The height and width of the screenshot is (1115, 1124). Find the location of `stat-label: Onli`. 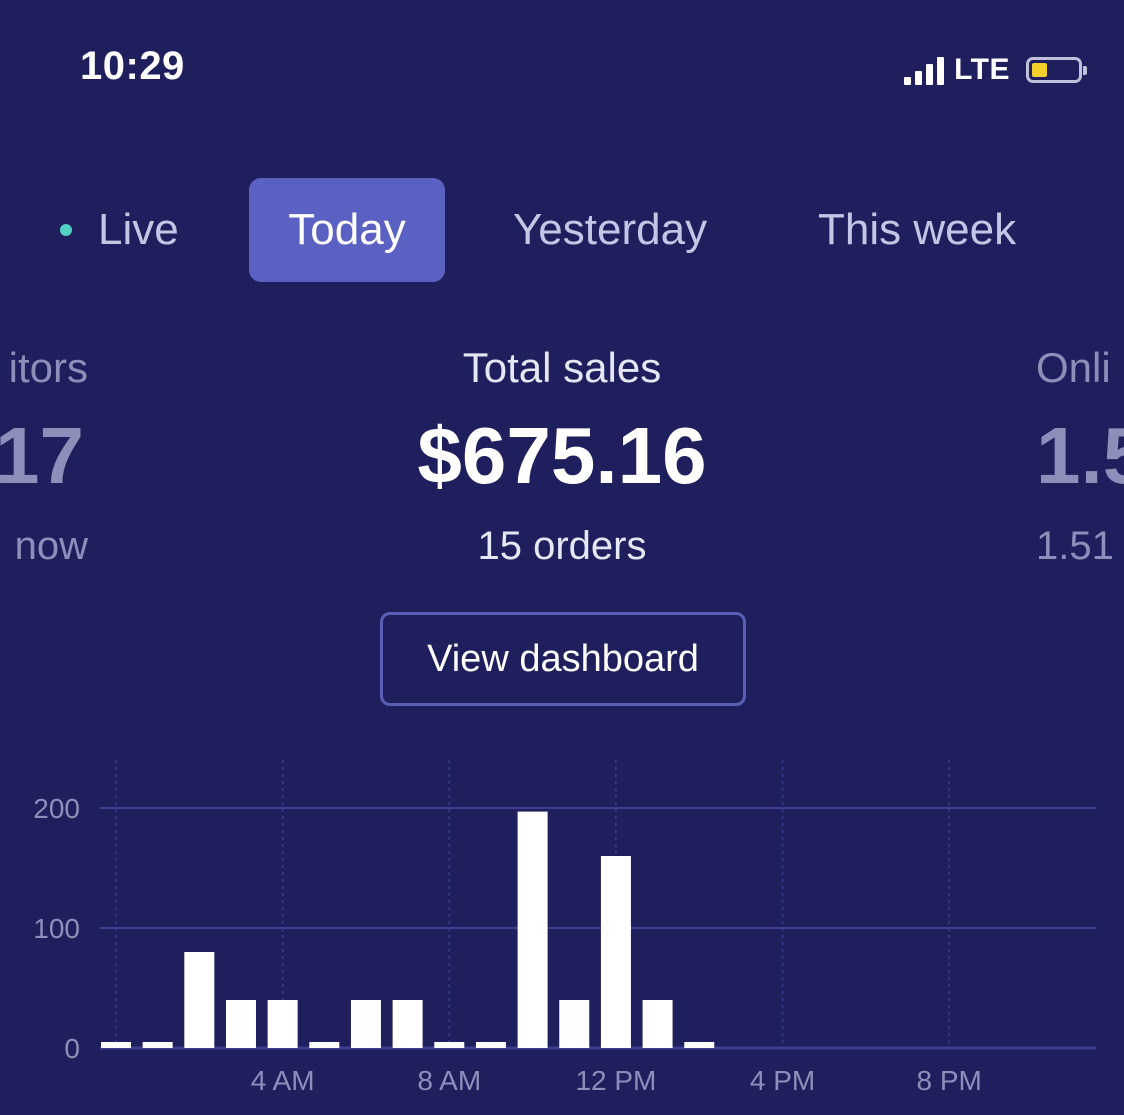

stat-label: Onli is located at coordinates (1073, 367).